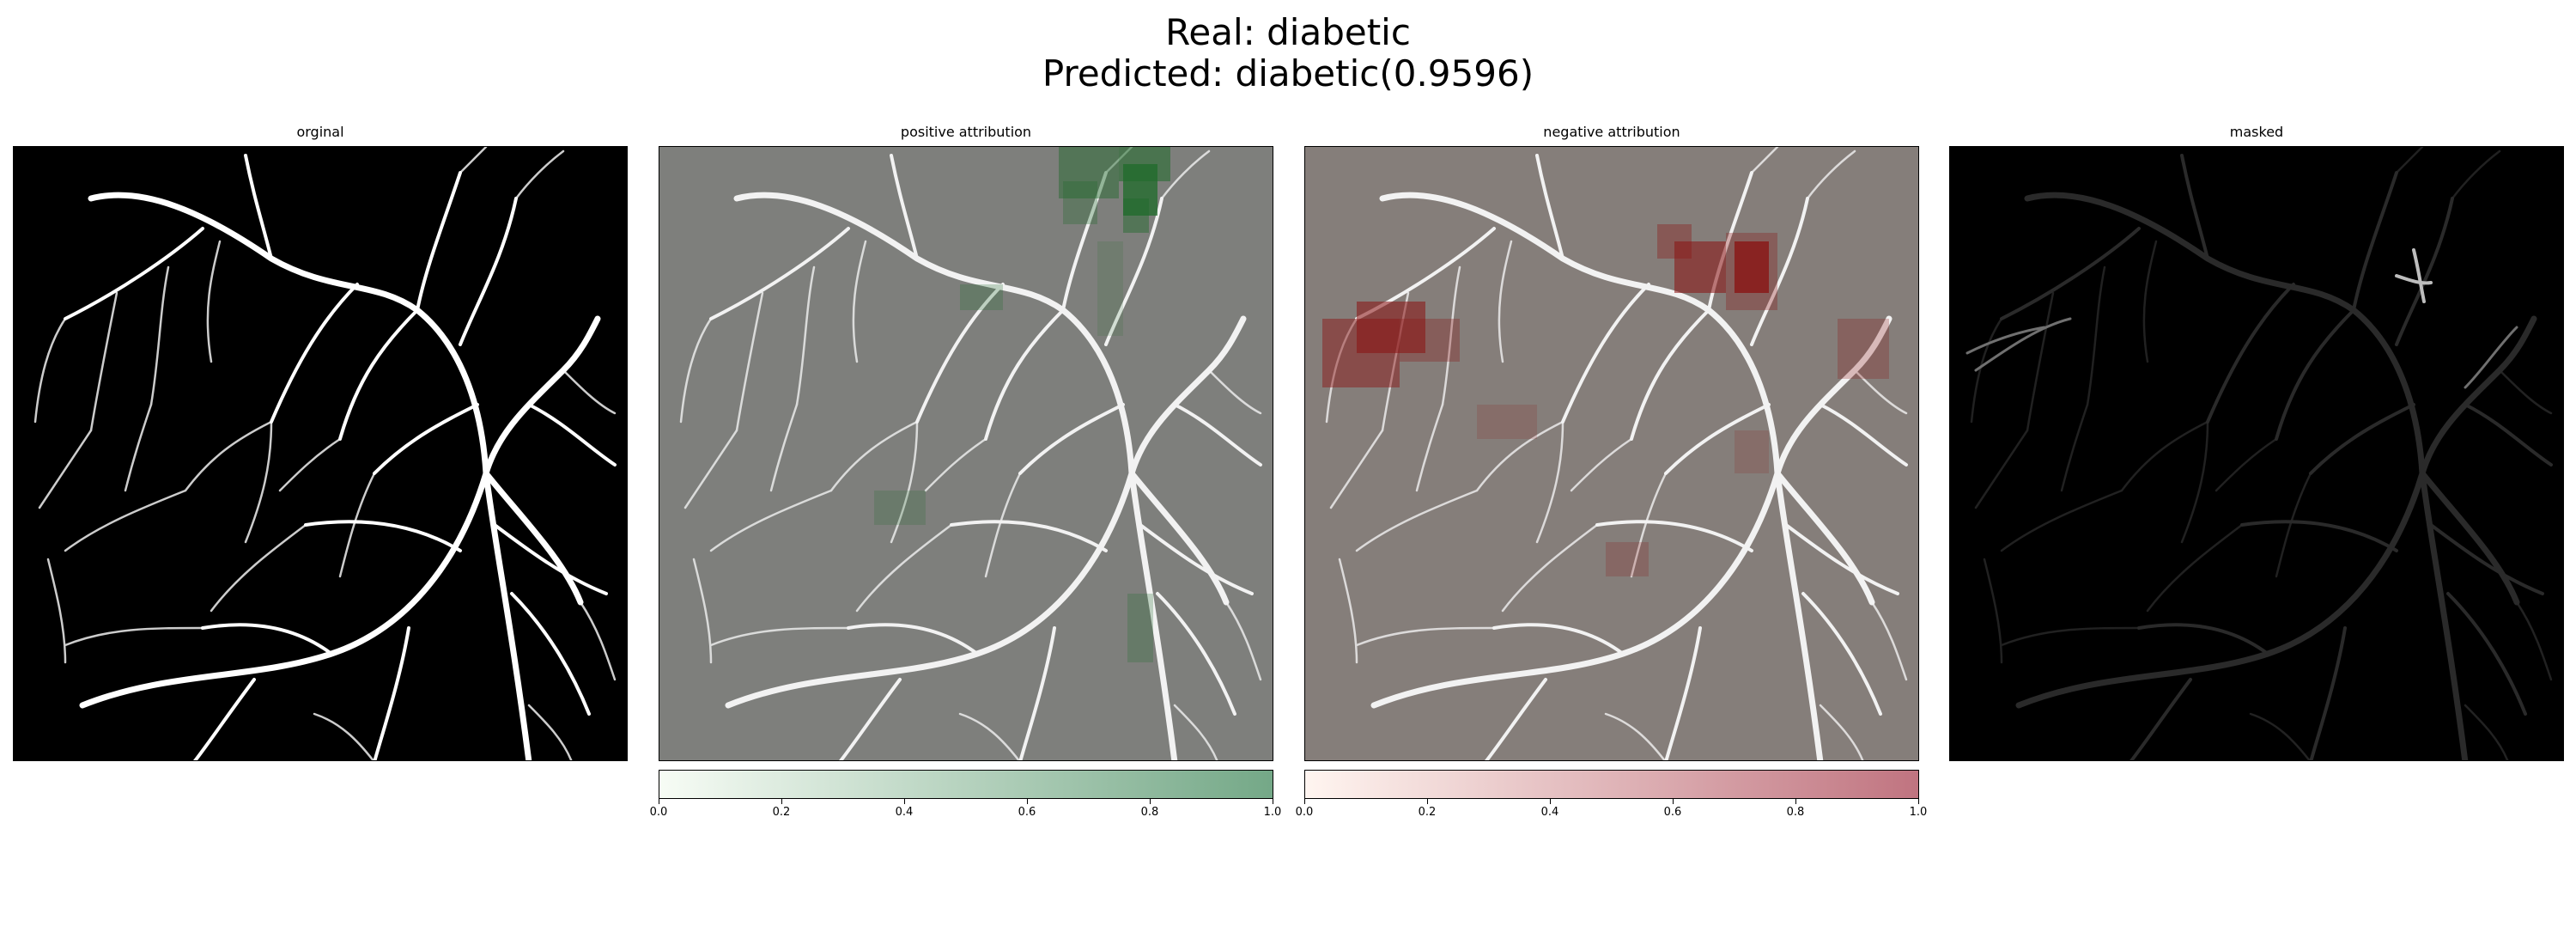 The width and height of the screenshot is (2576, 945). What do you see at coordinates (966, 132) in the screenshot?
I see `panel-title-positive: positive attribution` at bounding box center [966, 132].